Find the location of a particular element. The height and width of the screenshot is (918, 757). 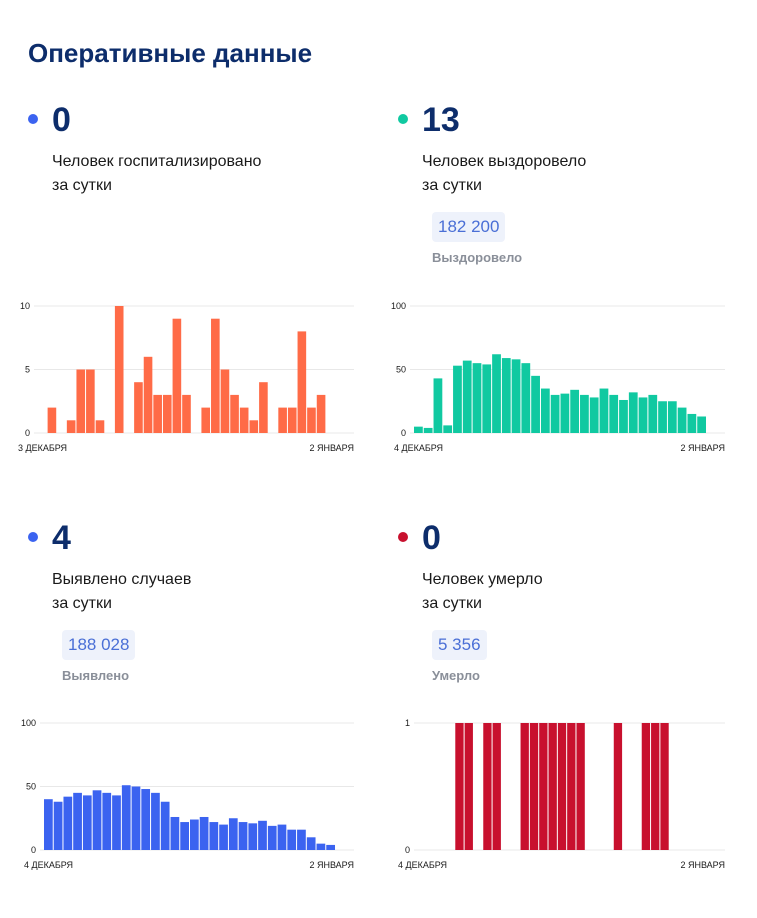

page-title: Оперативные данные is located at coordinates (170, 53).